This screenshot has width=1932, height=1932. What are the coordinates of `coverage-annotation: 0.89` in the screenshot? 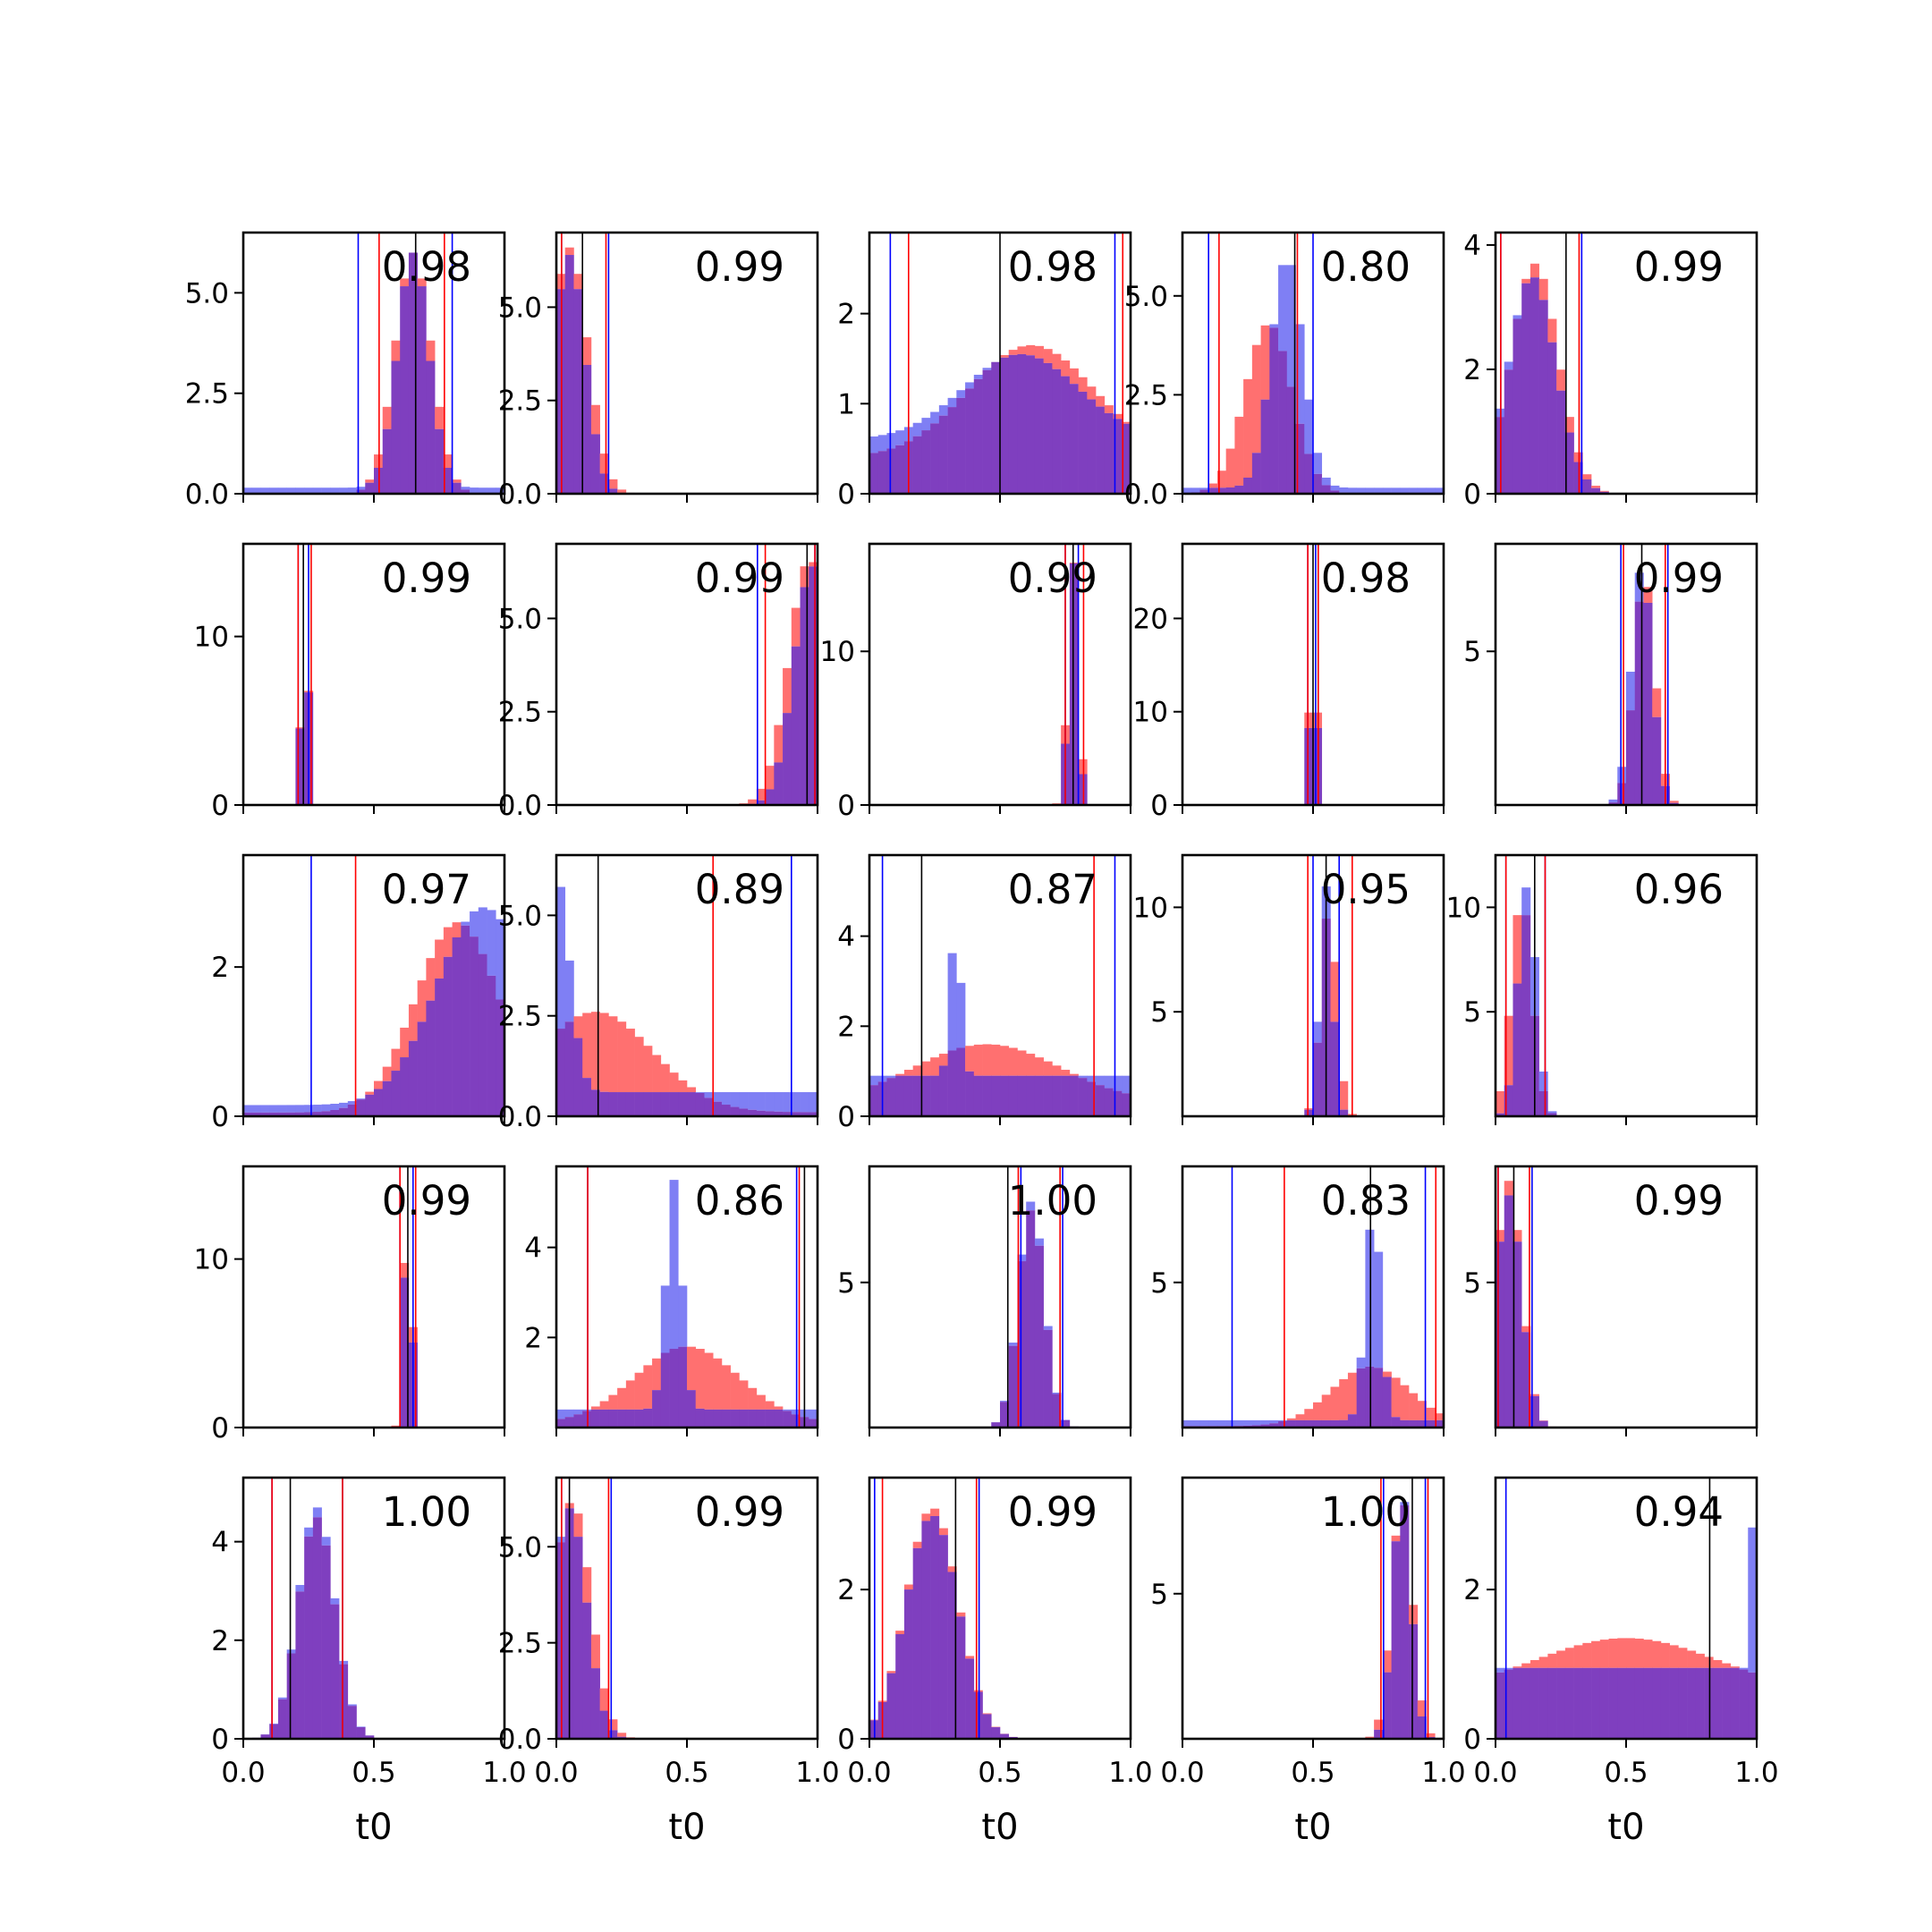 It's located at (739, 889).